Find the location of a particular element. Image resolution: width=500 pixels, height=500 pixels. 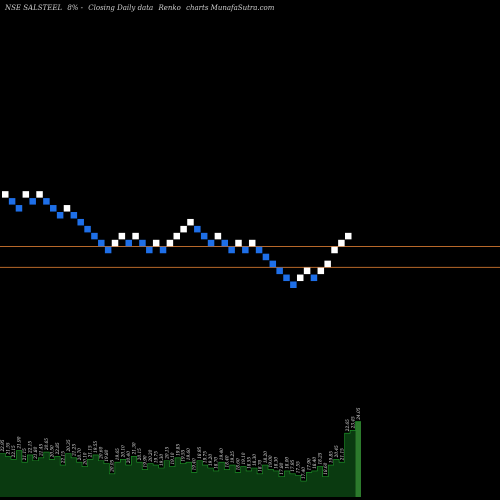

volume-value-label: 21.55 is located at coordinates (8, 448).